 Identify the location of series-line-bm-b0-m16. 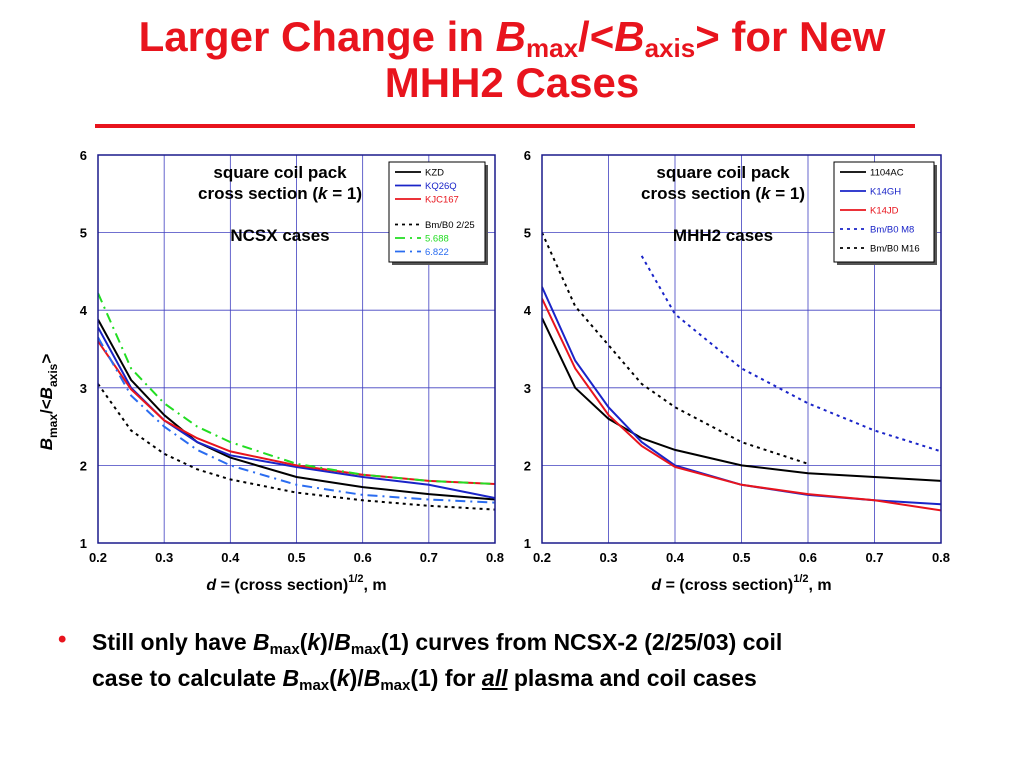
(675, 348).